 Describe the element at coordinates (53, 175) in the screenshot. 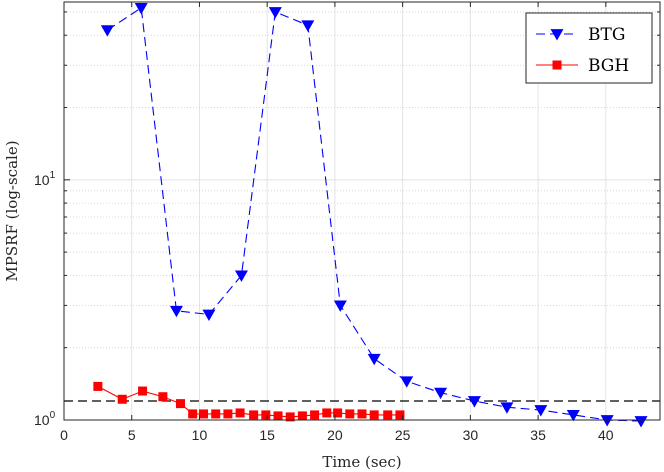

I see `y-tick-exponent: 1` at that location.